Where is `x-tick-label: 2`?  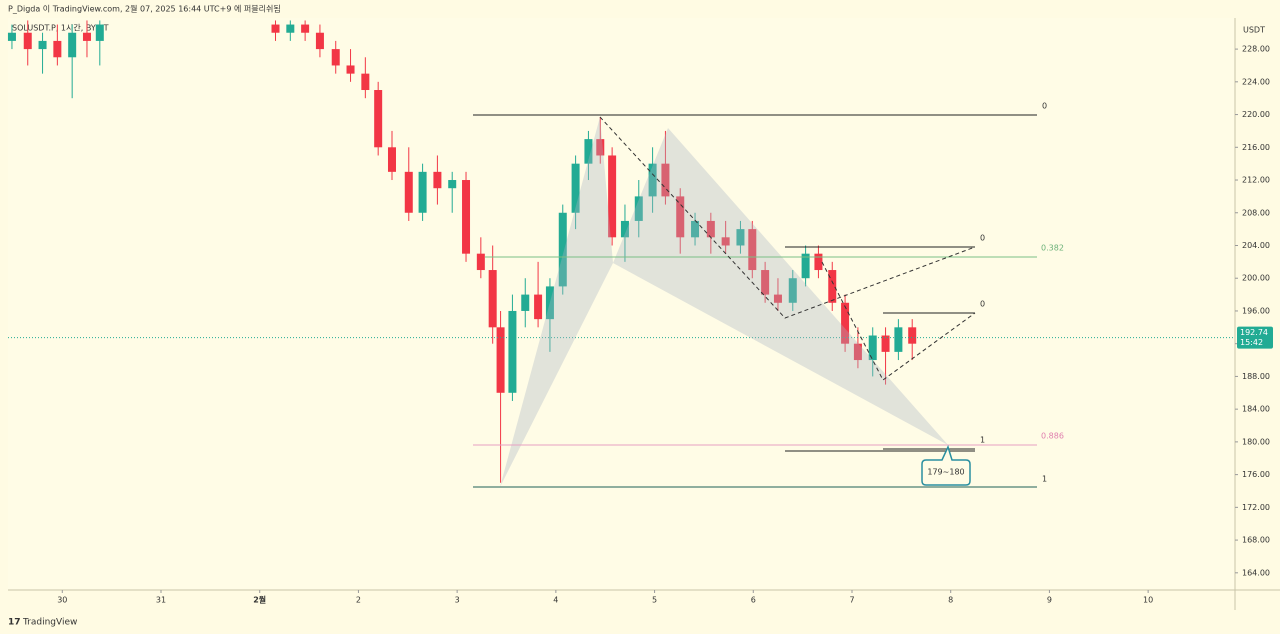 x-tick-label: 2 is located at coordinates (358, 600).